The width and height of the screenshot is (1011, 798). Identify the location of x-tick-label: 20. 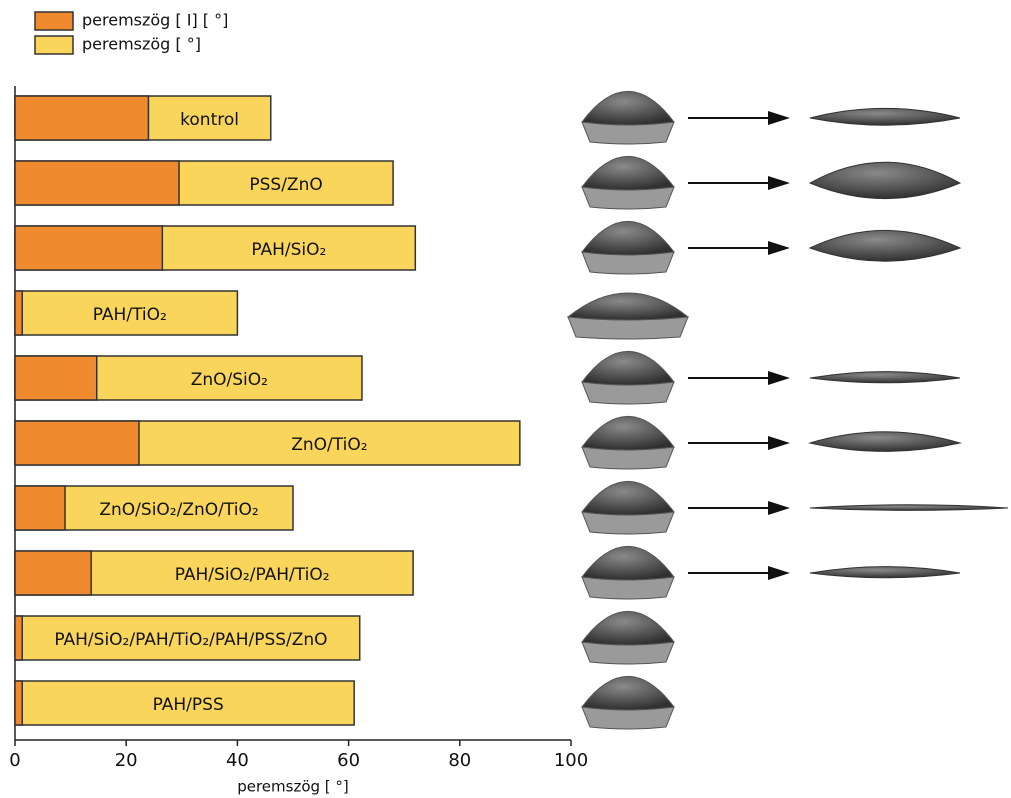
(126, 760).